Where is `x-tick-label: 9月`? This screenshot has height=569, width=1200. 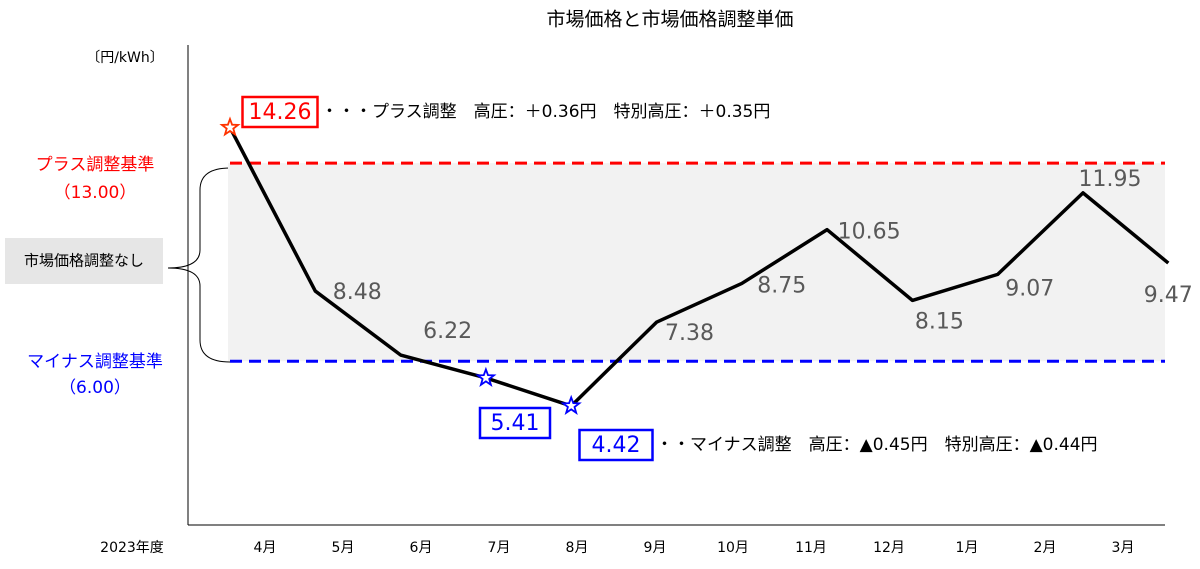
x-tick-label: 9月 is located at coordinates (655, 548).